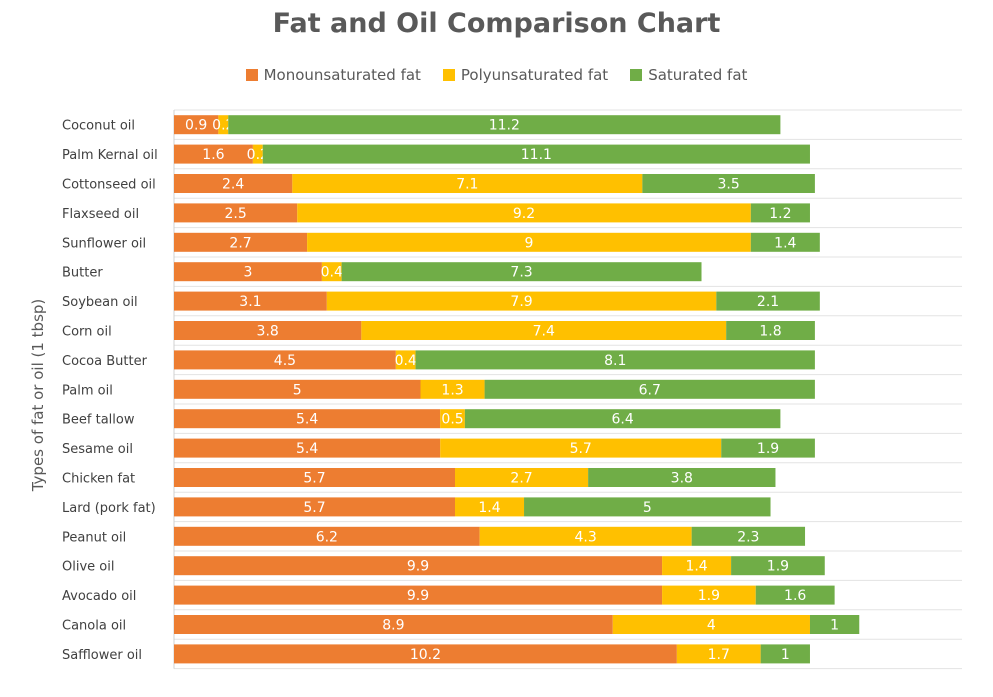 Image resolution: width=993 pixels, height=697 pixels. I want to click on data-label: 9, so click(528, 243).